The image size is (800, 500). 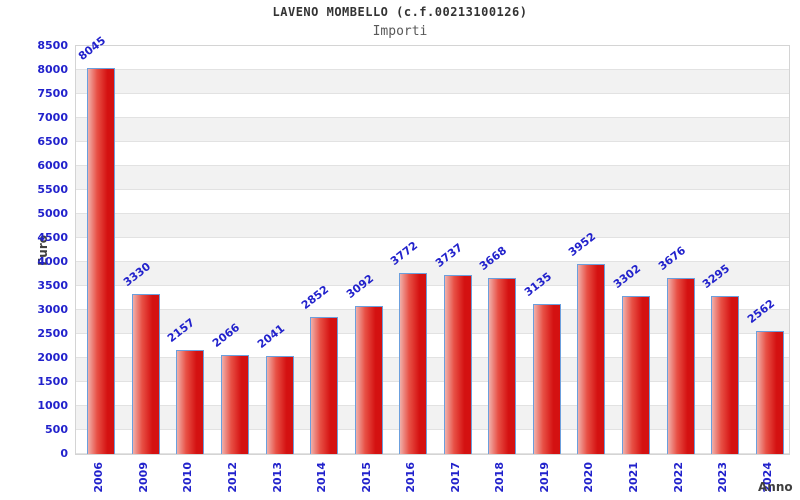 I want to click on bar-2019, so click(x=547, y=379).